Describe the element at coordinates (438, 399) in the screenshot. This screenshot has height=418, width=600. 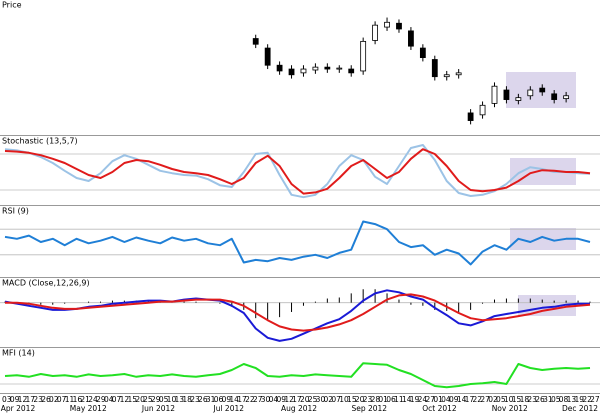
I see `x-tick-label: 01` at that location.